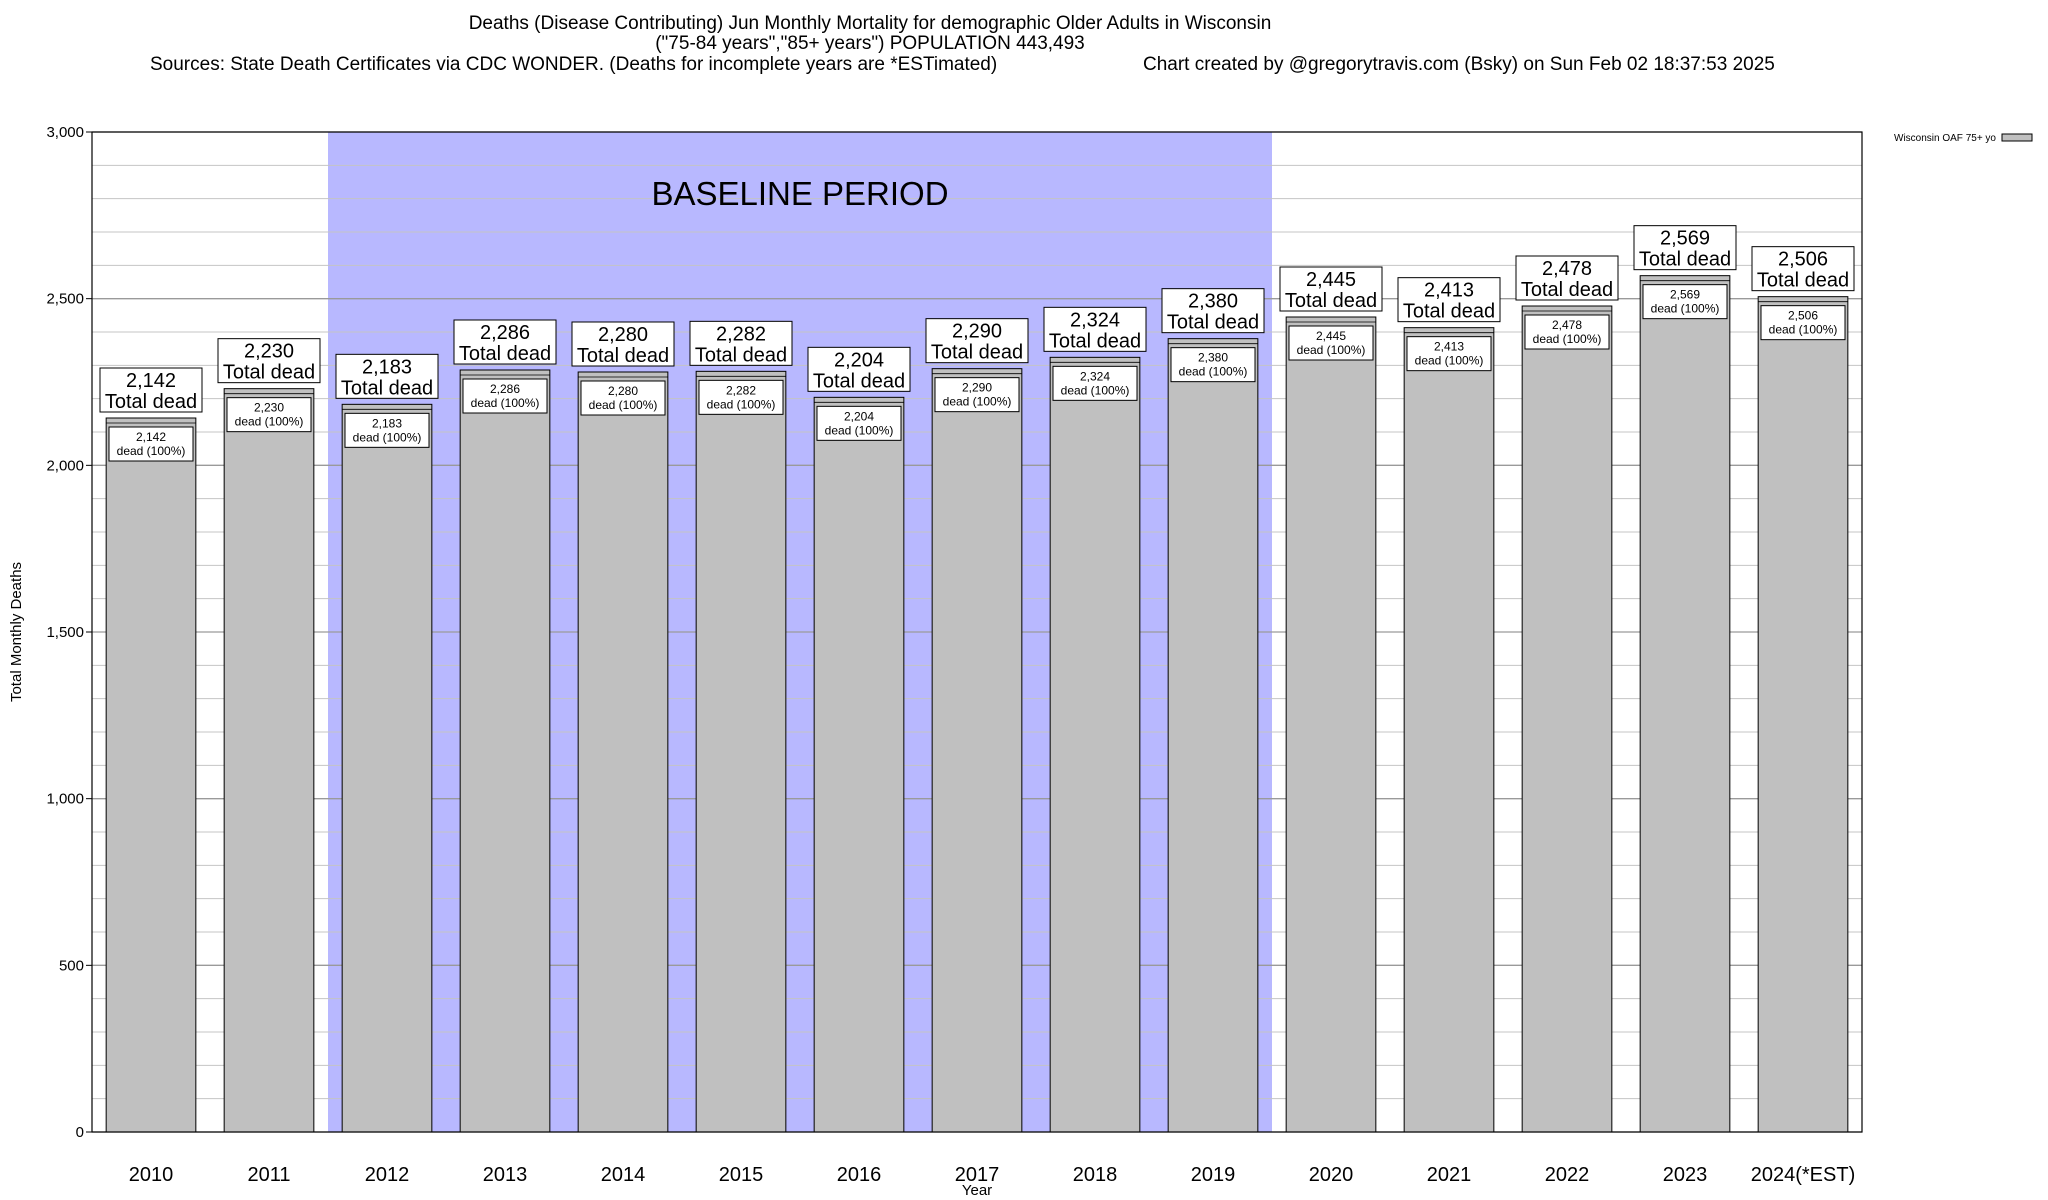  Describe the element at coordinates (269, 352) in the screenshot. I see `top-value-label: 2,230` at that location.